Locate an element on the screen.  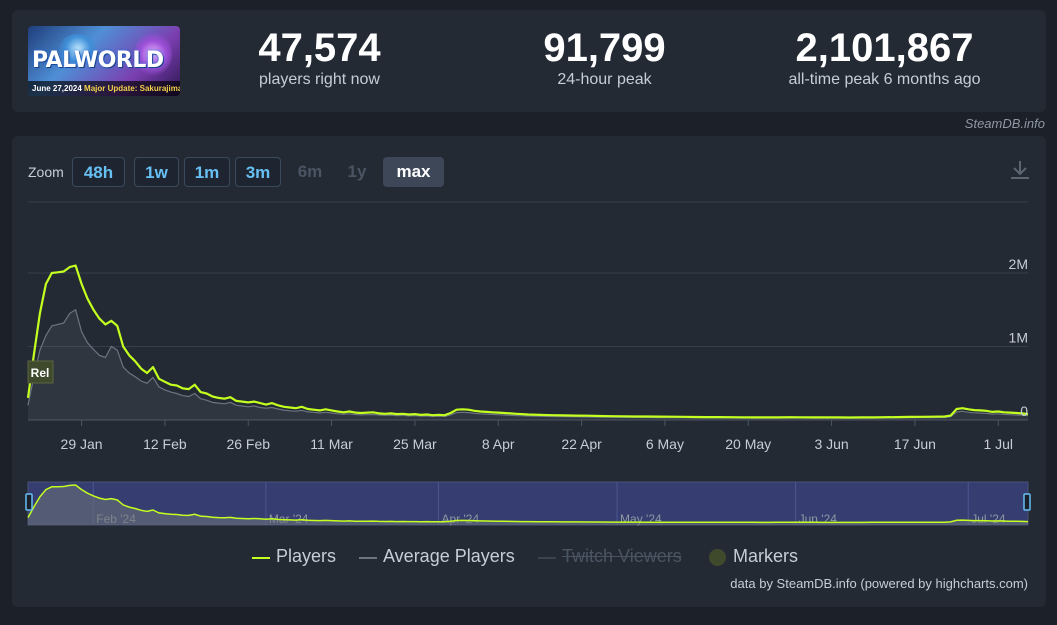
x-tick-label: 12 Feb is located at coordinates (165, 444).